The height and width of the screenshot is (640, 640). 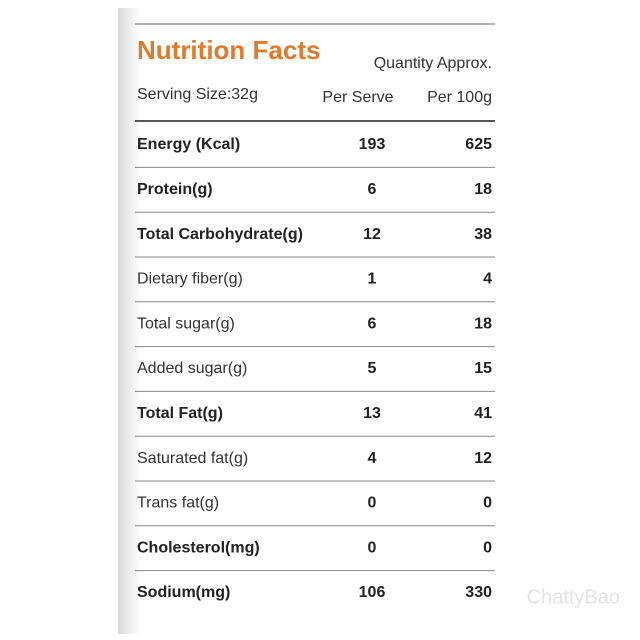 What do you see at coordinates (483, 458) in the screenshot?
I see `per-100g-value: 12` at bounding box center [483, 458].